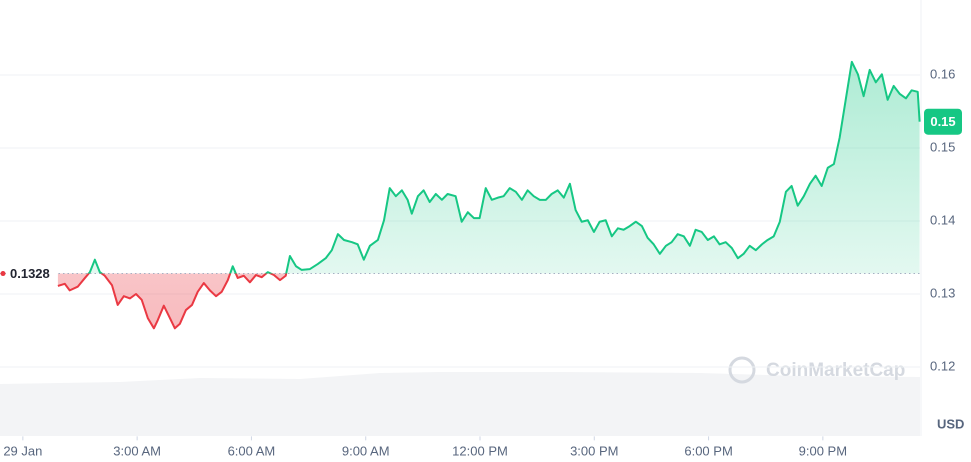 This screenshot has height=462, width=971. What do you see at coordinates (488, 301) in the screenshot?
I see `area-down` at bounding box center [488, 301].